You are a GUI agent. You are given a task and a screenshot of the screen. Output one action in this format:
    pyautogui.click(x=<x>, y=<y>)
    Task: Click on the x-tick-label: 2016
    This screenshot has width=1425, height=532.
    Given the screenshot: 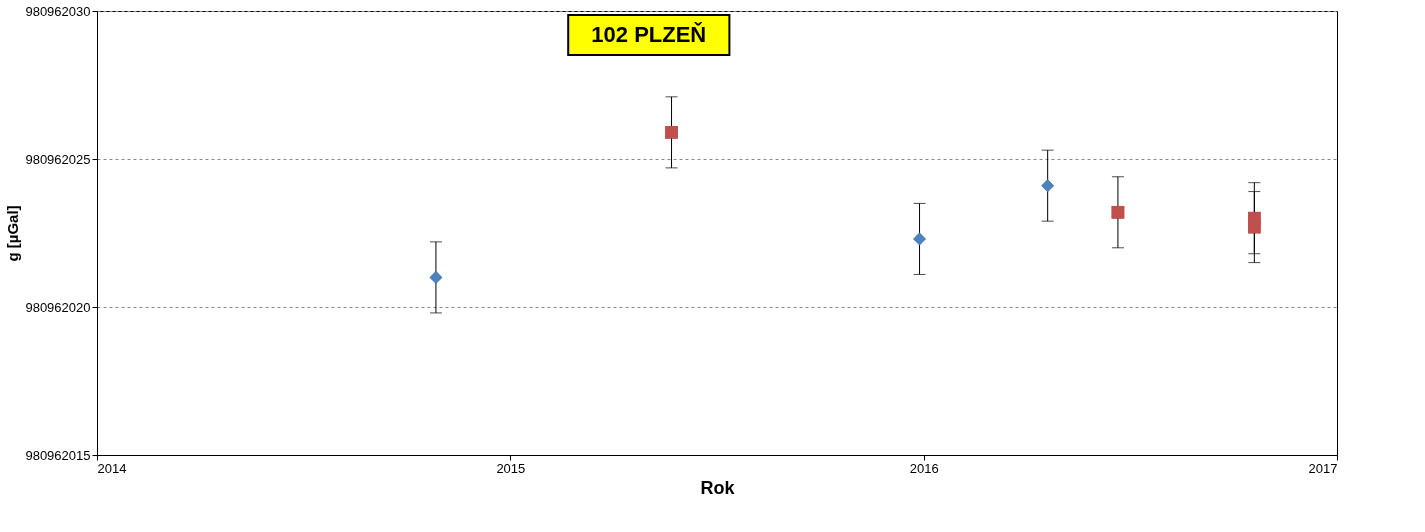 What is the action you would take?
    pyautogui.click(x=924, y=468)
    